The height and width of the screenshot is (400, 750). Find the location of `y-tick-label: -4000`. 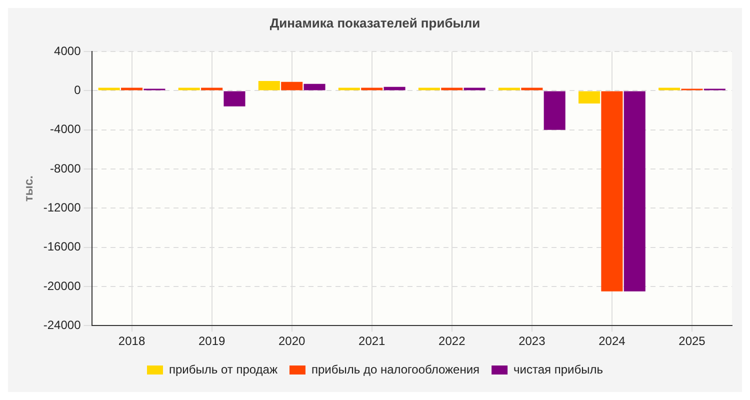

y-tick-label: -4000 is located at coordinates (66, 129).